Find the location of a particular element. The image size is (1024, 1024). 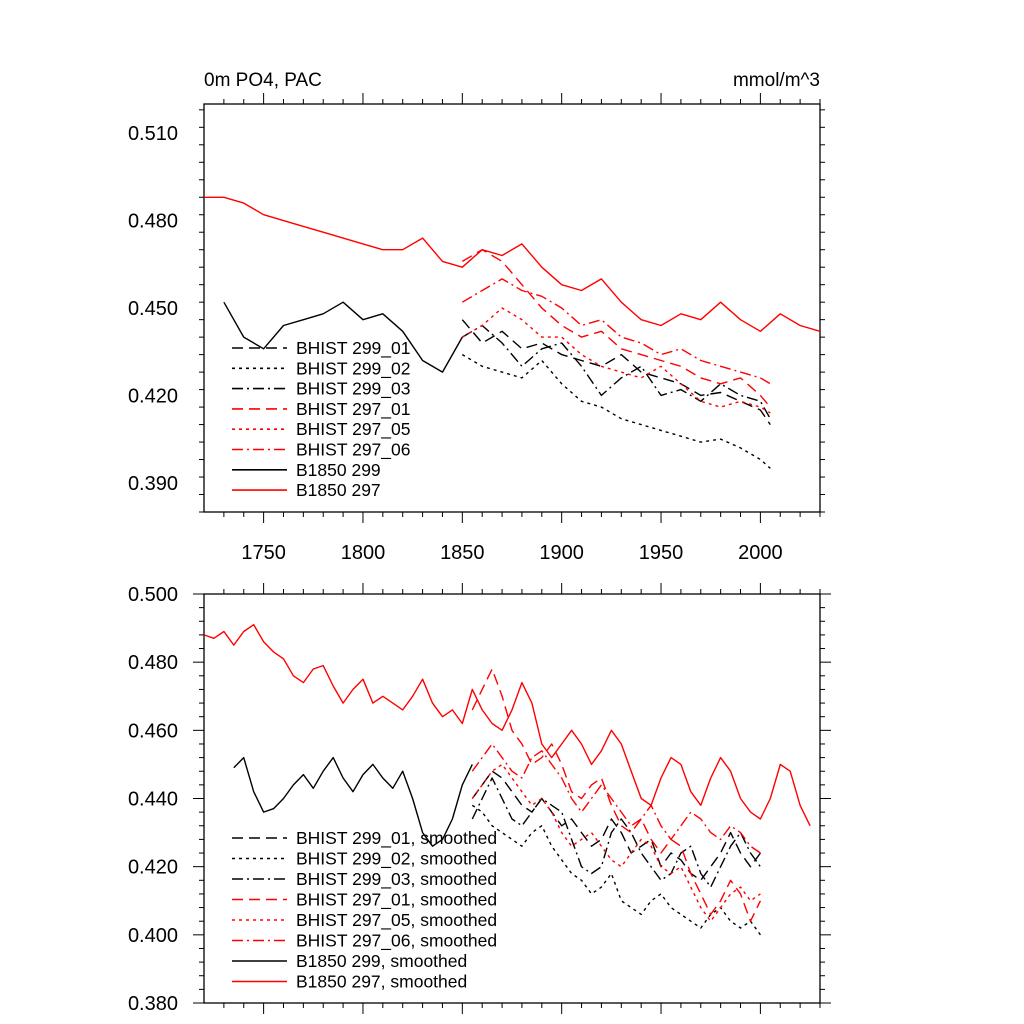

legend-label: B1850 299 is located at coordinates (338, 470).